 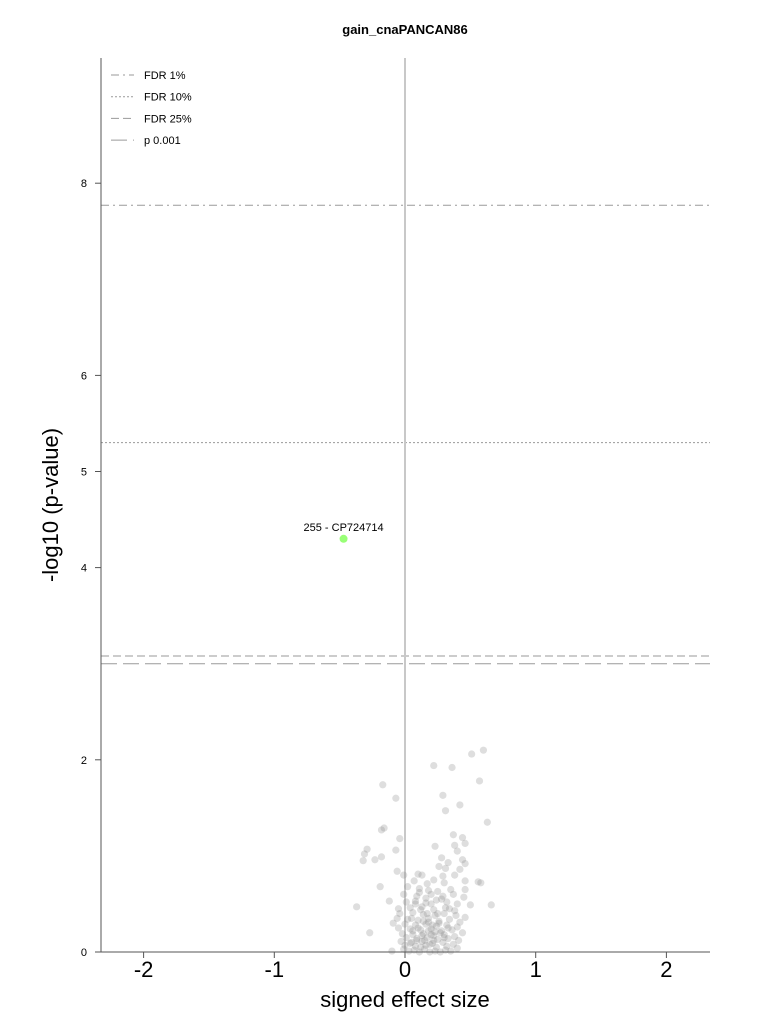 What do you see at coordinates (404, 29) in the screenshot?
I see `chart-title: gain_cnaPANCAN86` at bounding box center [404, 29].